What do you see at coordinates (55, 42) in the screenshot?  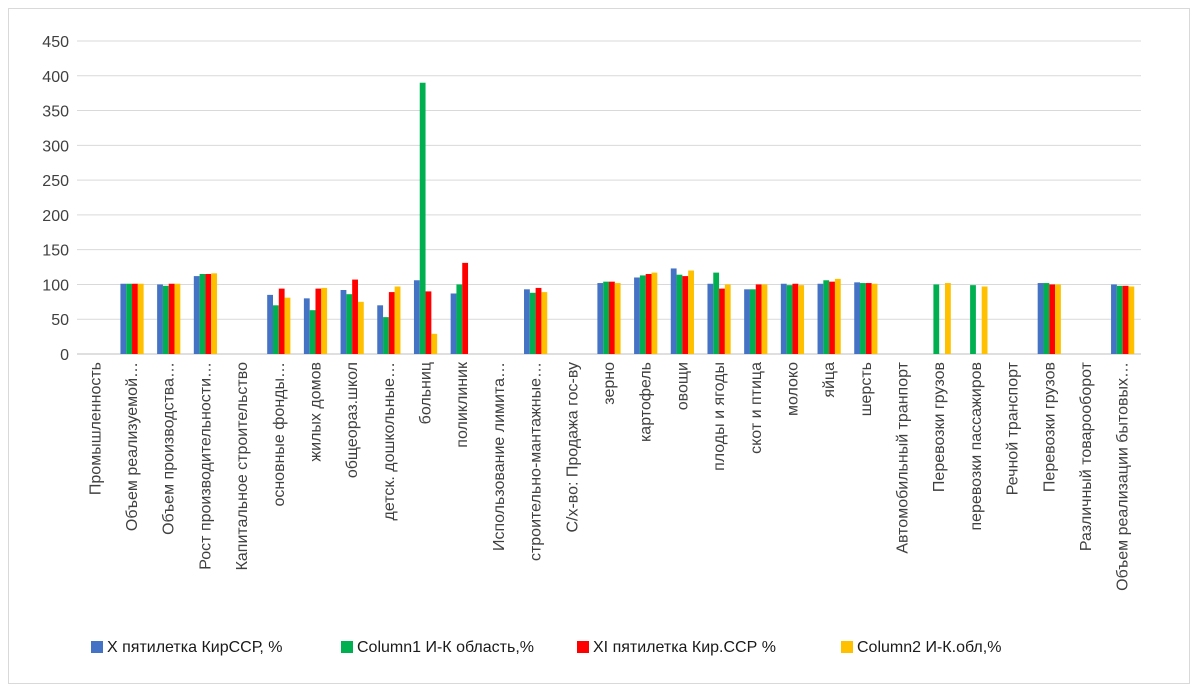 I see `y-tick-label: 450` at bounding box center [55, 42].